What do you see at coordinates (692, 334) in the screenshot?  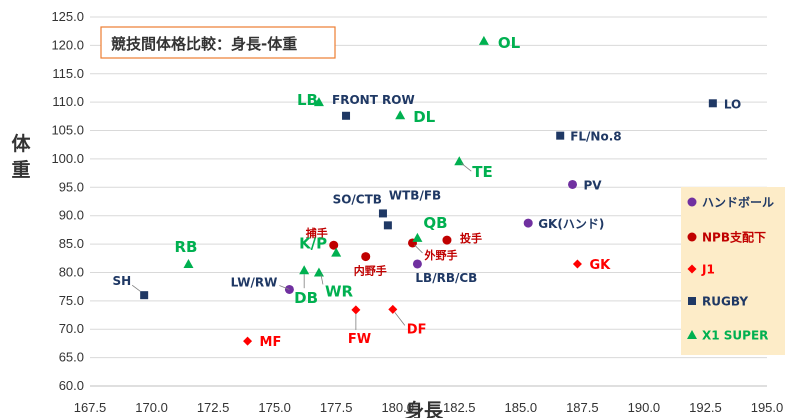 I see `legend-marker-x1-super` at bounding box center [692, 334].